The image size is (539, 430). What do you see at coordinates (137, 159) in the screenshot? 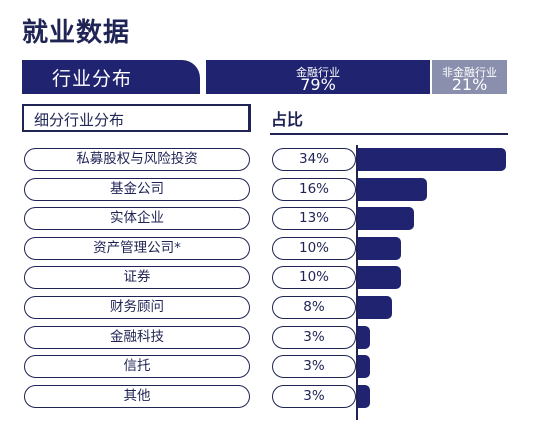
I see `category-label: 私募股权与风险投资` at bounding box center [137, 159].